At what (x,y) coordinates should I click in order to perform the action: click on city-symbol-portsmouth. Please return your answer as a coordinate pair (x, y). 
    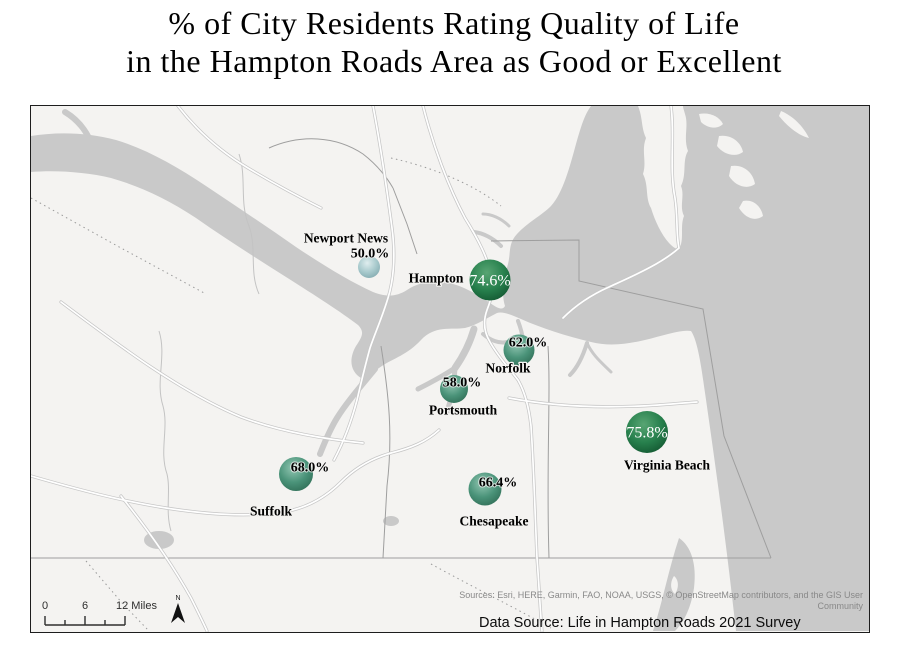
    Looking at the image, I should click on (454, 389).